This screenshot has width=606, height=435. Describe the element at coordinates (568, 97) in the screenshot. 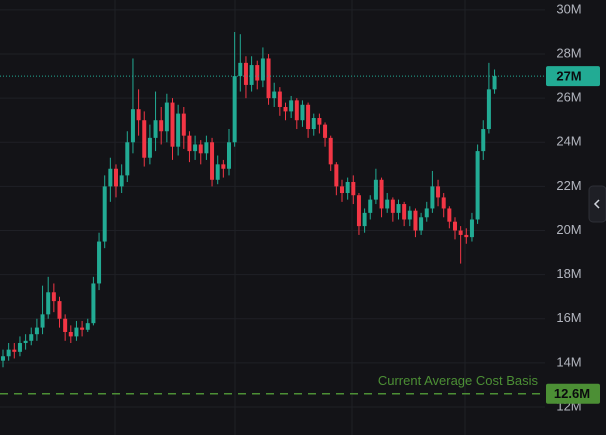

I see `y-tick-label: 26M` at that location.